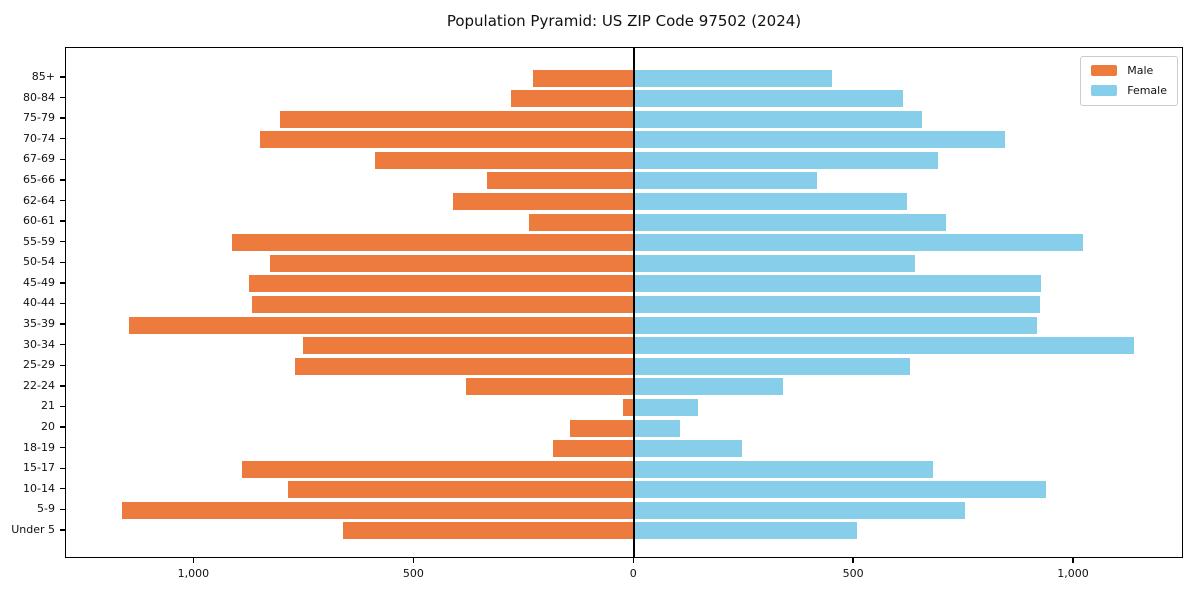 The width and height of the screenshot is (1200, 600). I want to click on y-tick-label-15-17: 15-17, so click(39, 468).